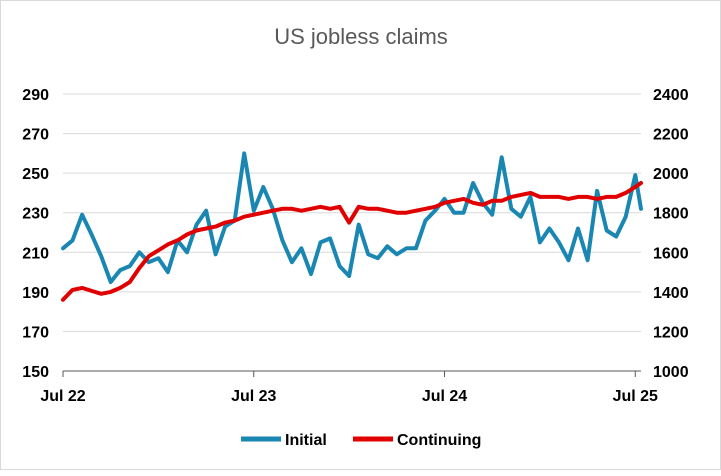 This screenshot has height=476, width=721. Describe the element at coordinates (671, 253) in the screenshot. I see `y-right-tick-label: 1600` at that location.